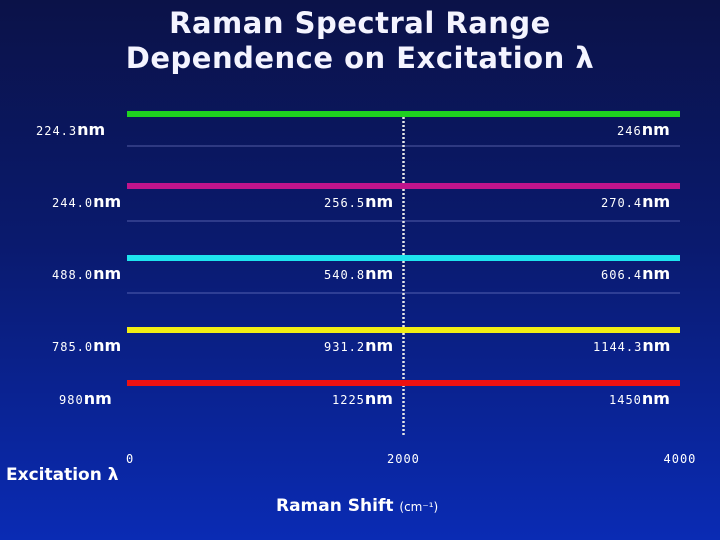 This screenshot has width=720, height=540. Describe the element at coordinates (360, 23) in the screenshot. I see `title-line-1: Raman Spectral Range` at that location.